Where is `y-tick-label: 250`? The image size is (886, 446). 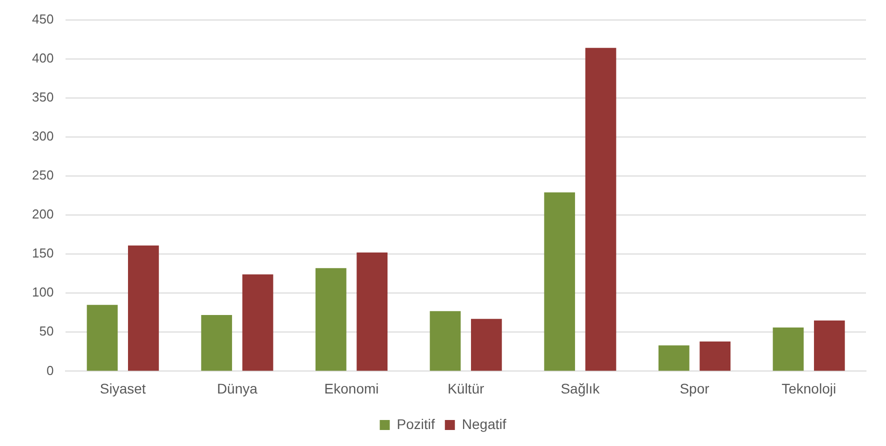 y-tick-label: 250 is located at coordinates (43, 175).